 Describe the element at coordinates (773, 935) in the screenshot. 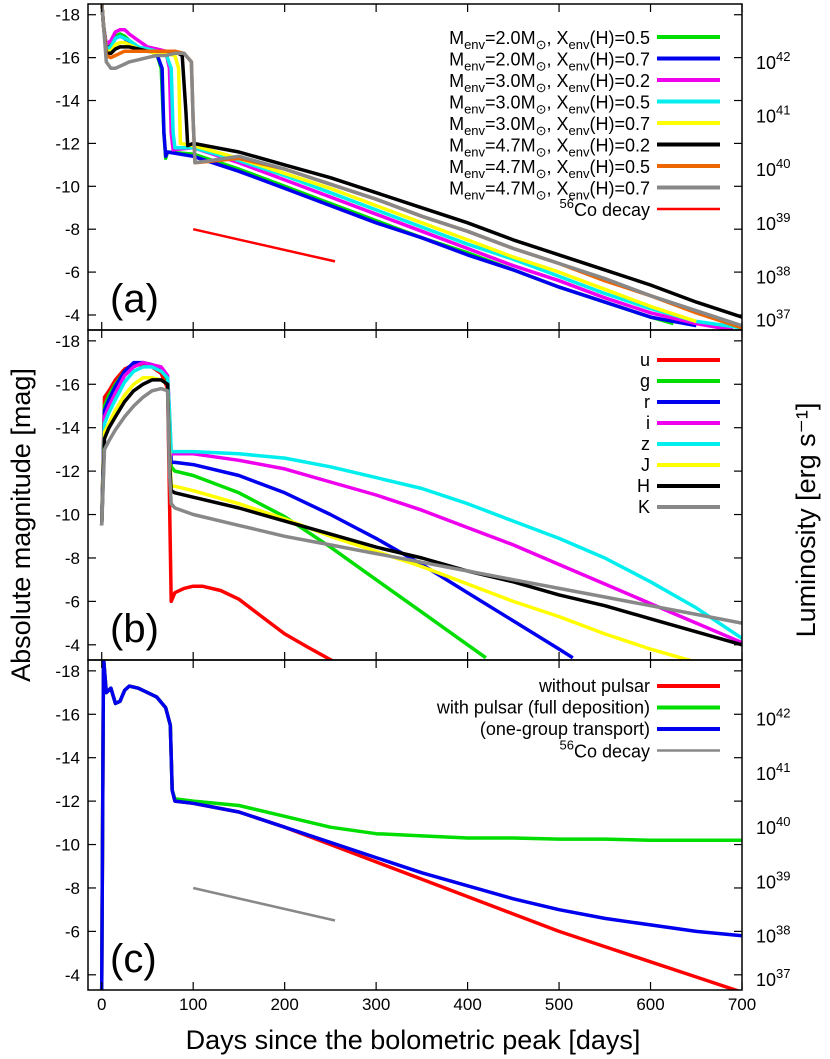

I see `right-tick-label-2-4: 1038` at that location.